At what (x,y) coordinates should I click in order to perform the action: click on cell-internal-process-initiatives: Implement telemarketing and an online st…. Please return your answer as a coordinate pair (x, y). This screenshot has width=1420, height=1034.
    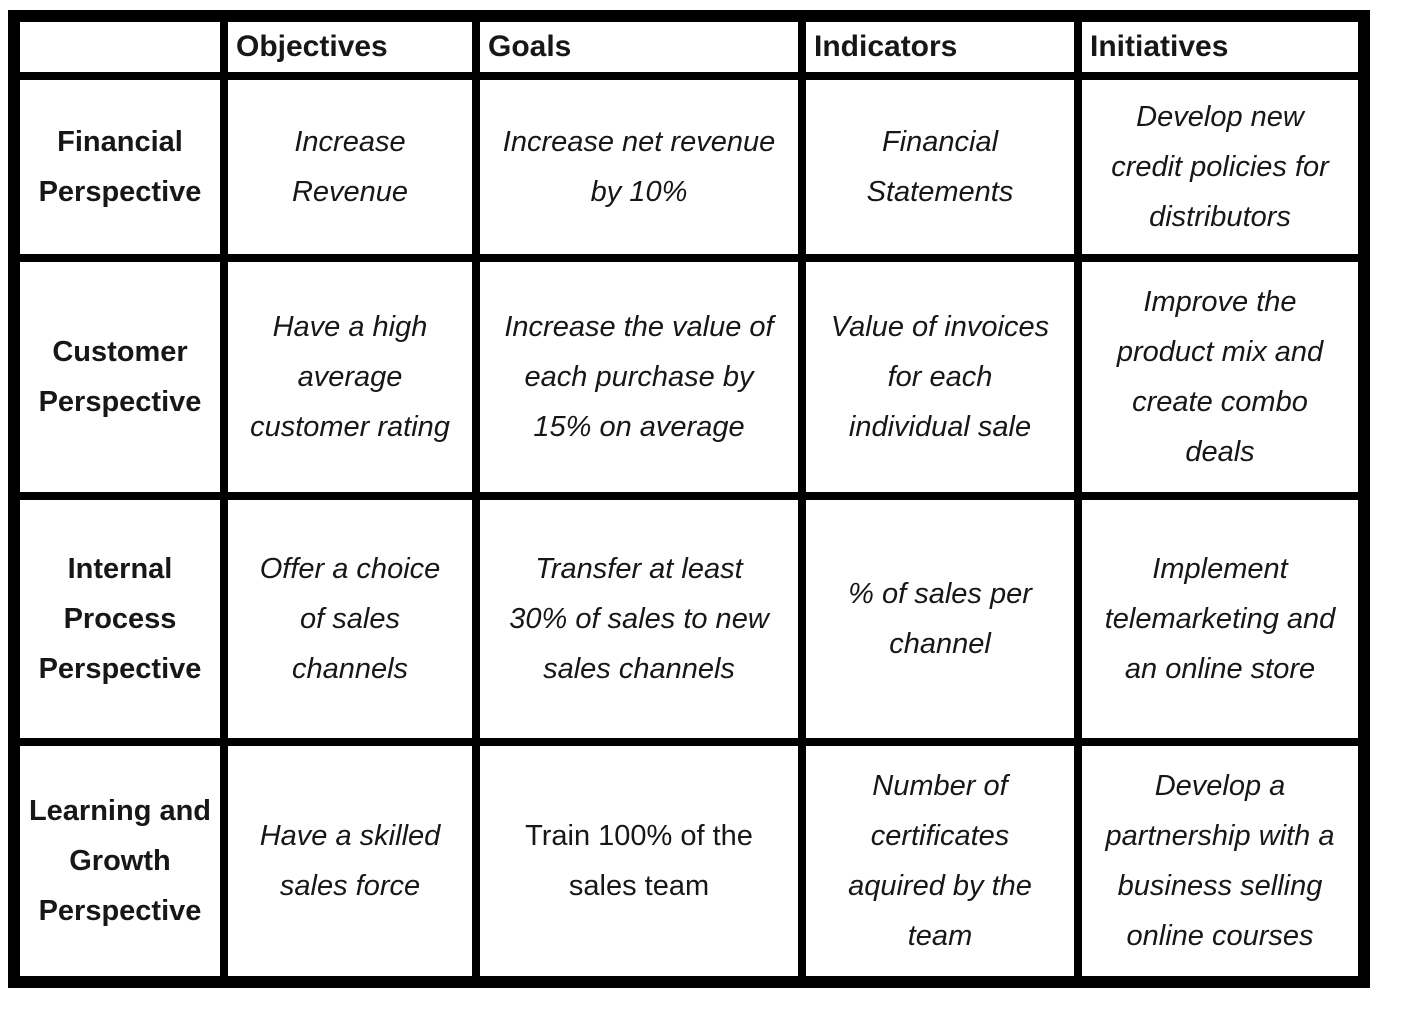
    Looking at the image, I should click on (1221, 619).